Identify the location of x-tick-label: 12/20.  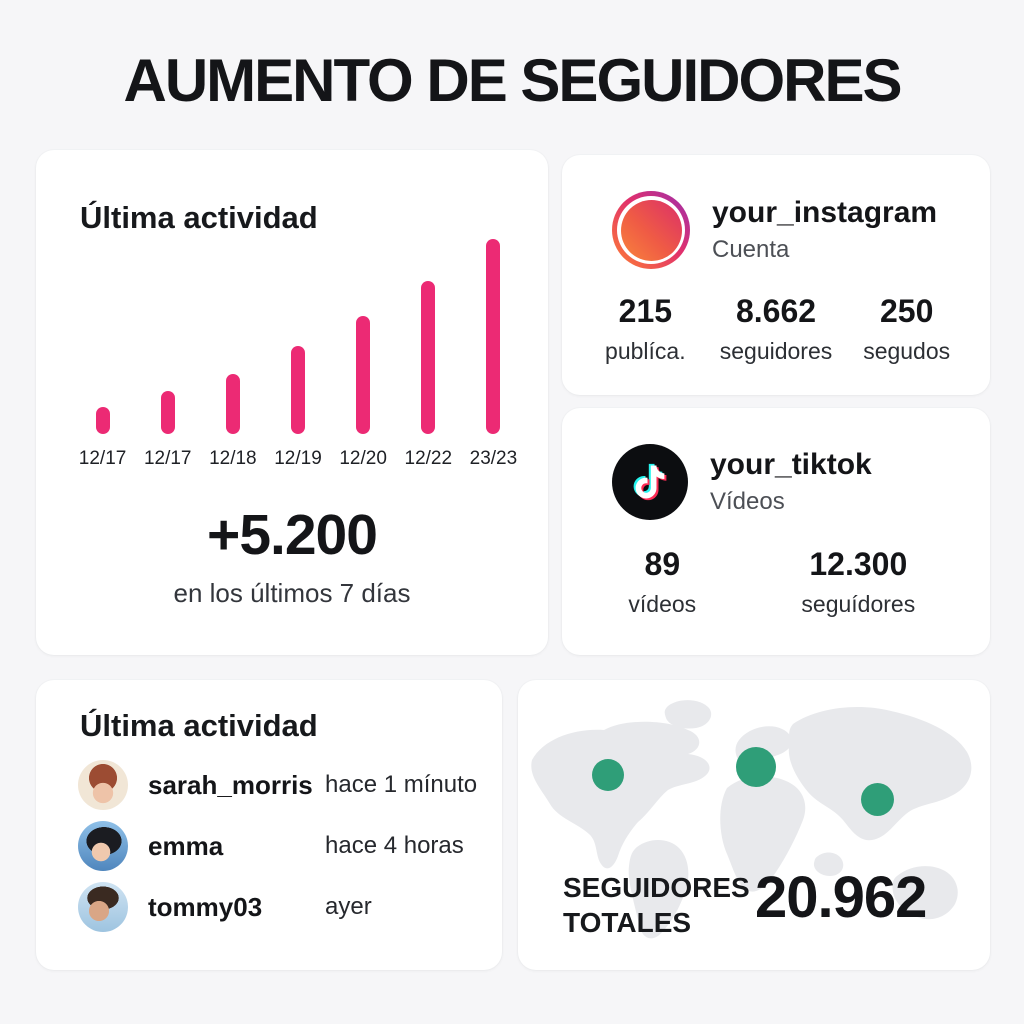
(363, 458).